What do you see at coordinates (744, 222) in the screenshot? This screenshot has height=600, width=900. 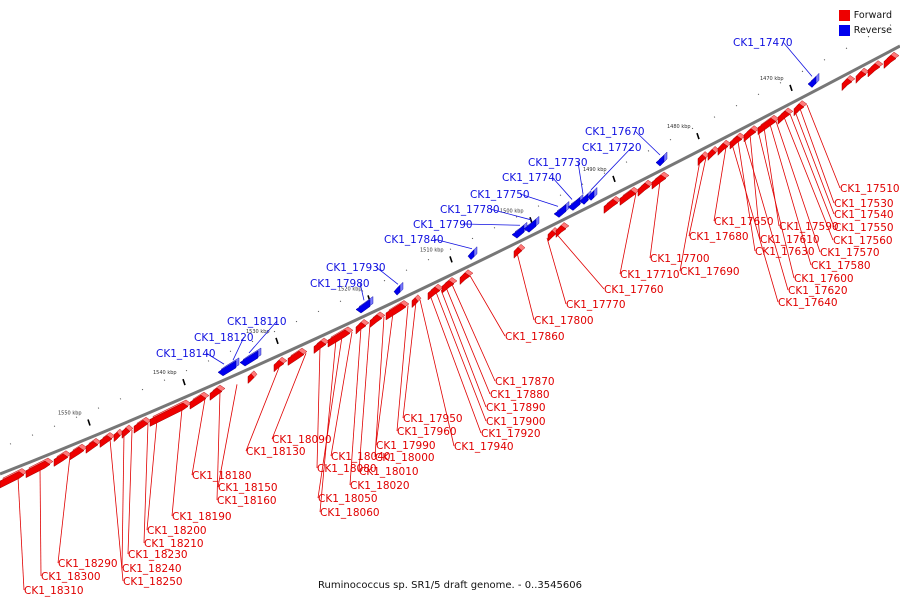 I see `gene-label: CK1_17650` at bounding box center [744, 222].